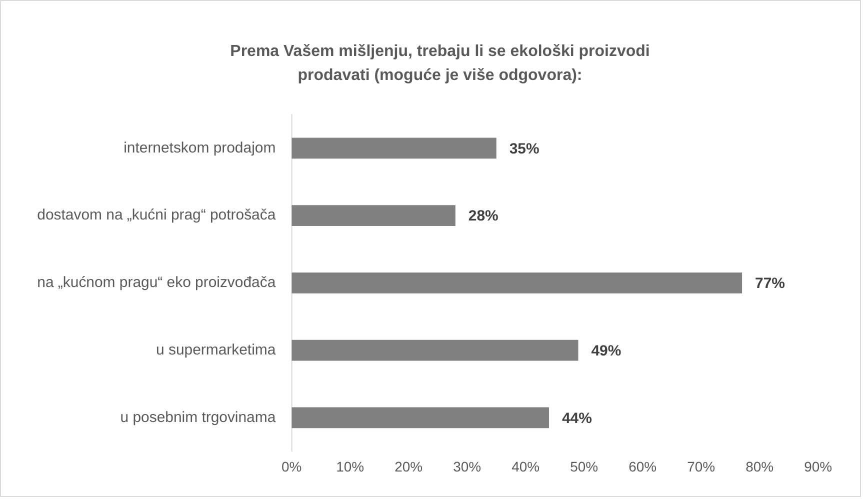 This screenshot has width=863, height=499. I want to click on y-tick-label: na „kućnom pragu“ eko proizvođača, so click(156, 283).